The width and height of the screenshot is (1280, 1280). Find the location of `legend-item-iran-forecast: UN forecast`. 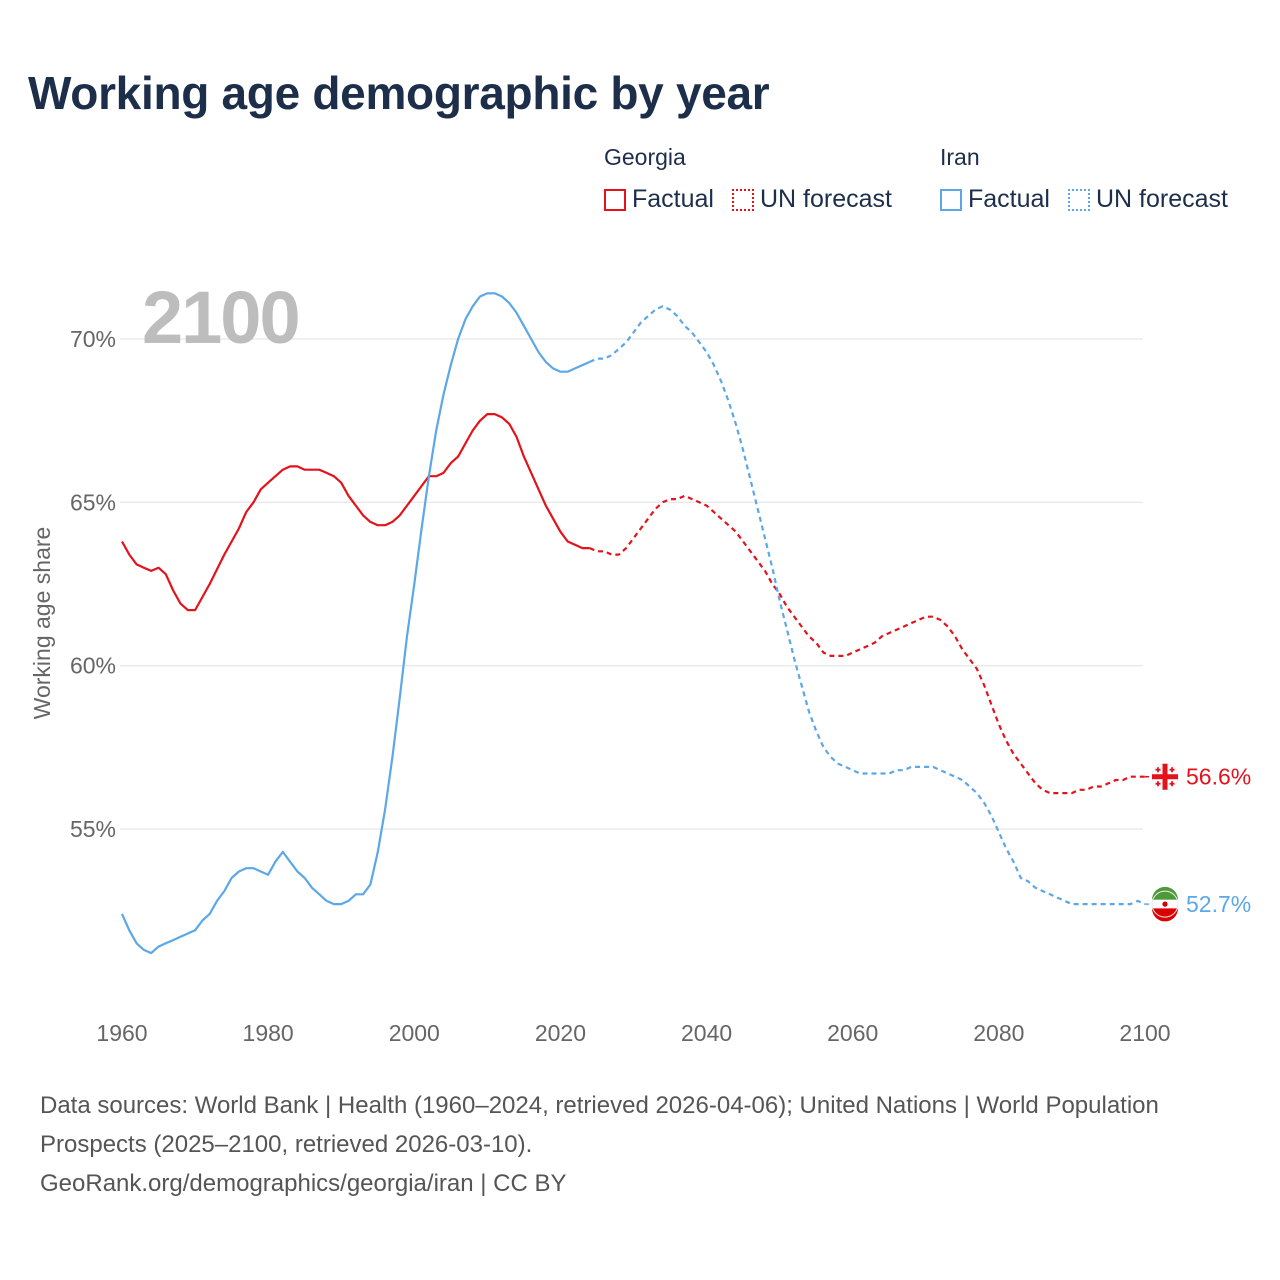

legend-item-iran-forecast: UN forecast is located at coordinates (1147, 199).